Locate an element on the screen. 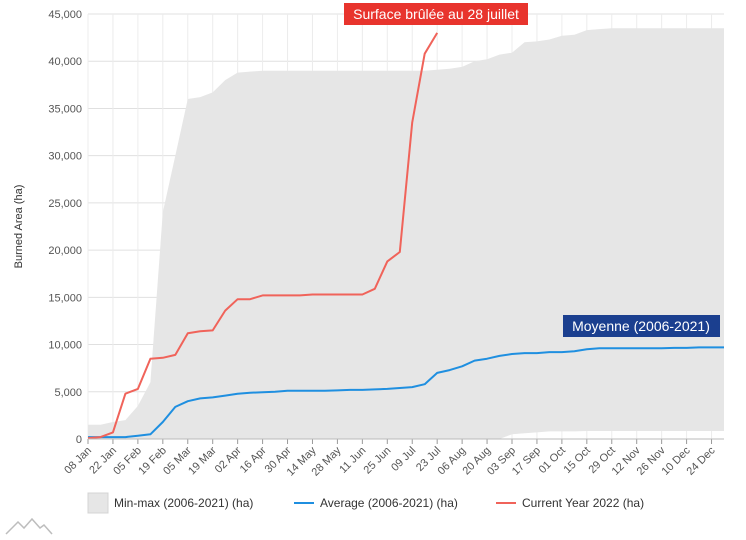 The height and width of the screenshot is (540, 746). annotation-current-year-text: Surface brûlée au 28 juillet is located at coordinates (436, 14).